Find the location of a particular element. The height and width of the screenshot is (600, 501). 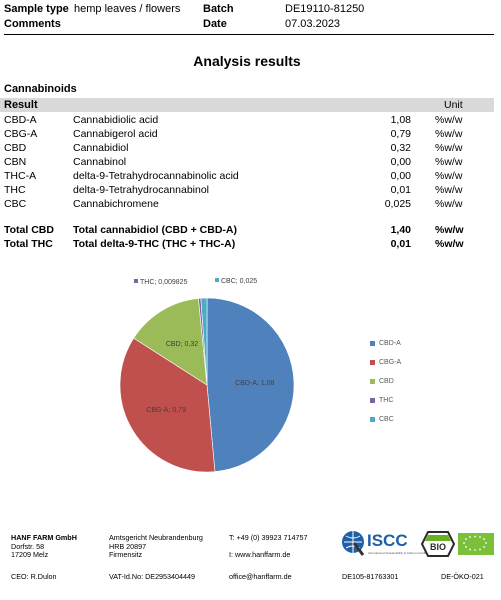

pie-label-swatch-thc is located at coordinates (136, 281).